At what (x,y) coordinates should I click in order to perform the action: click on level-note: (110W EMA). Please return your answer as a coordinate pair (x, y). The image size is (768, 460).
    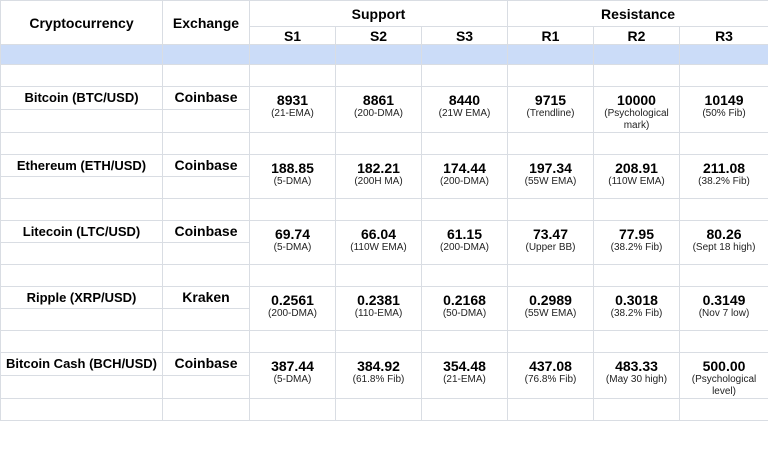
    Looking at the image, I should click on (378, 247).